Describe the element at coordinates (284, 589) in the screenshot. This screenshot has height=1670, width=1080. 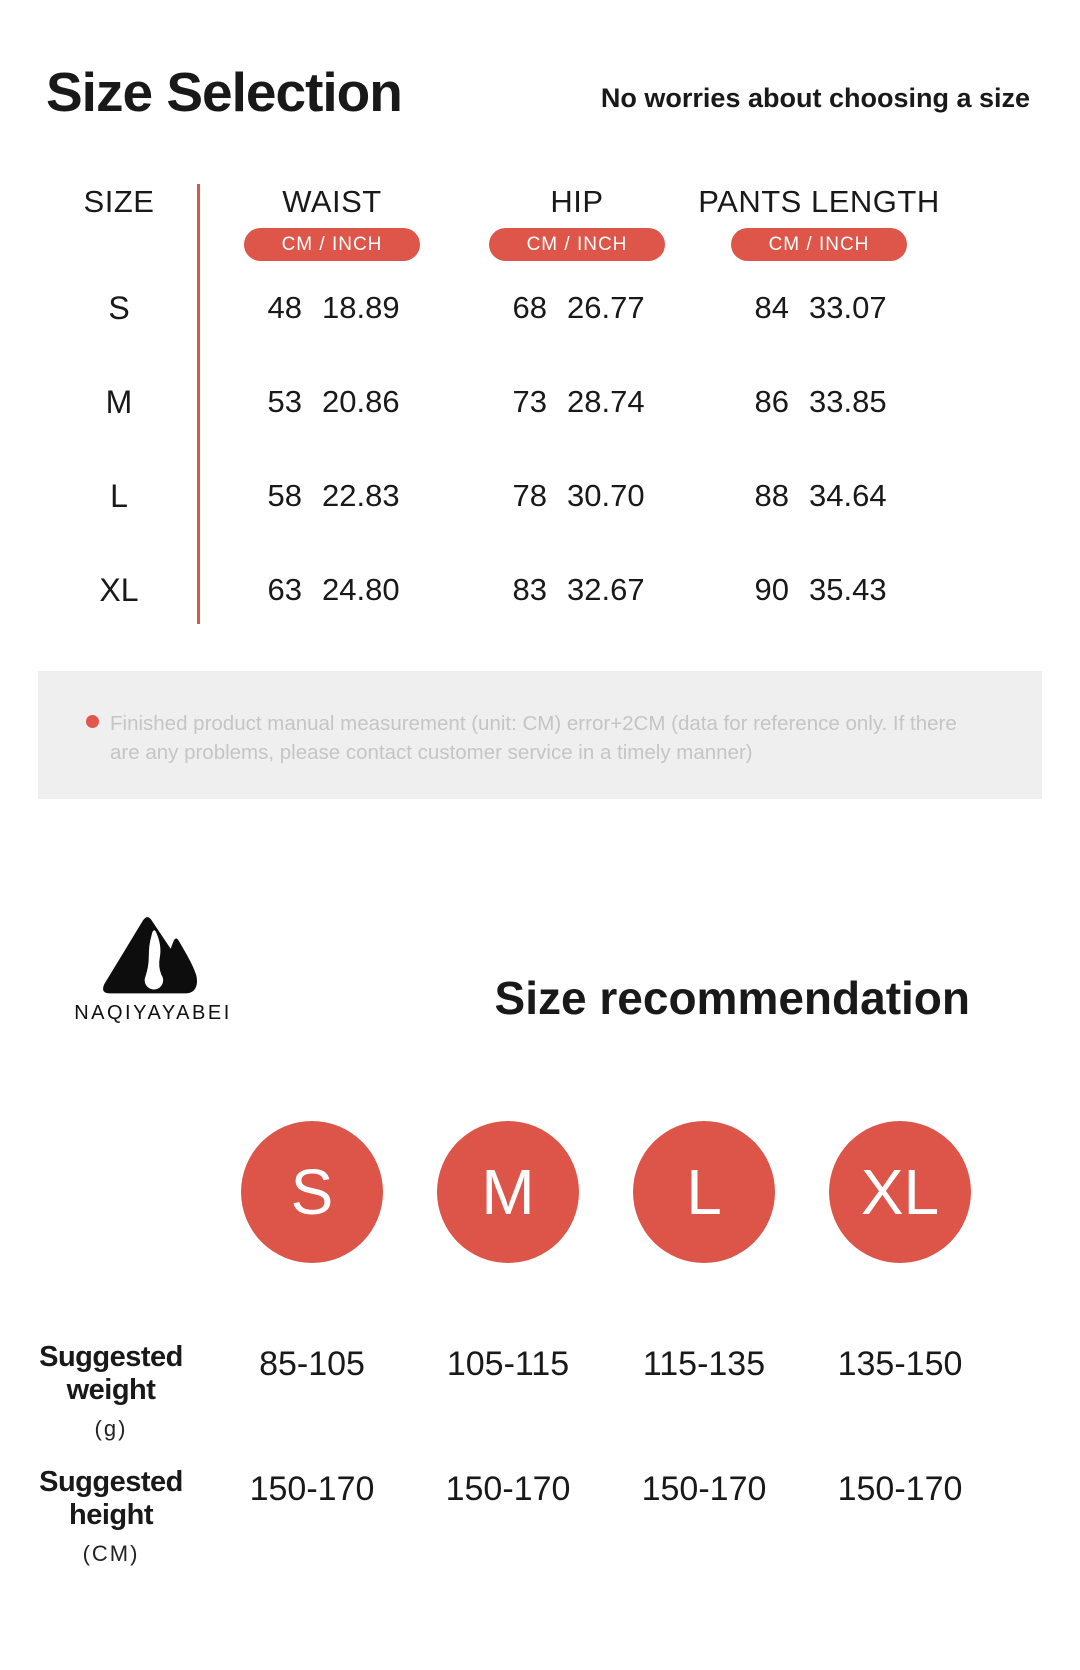
I see `waist-cm-value: 63` at that location.